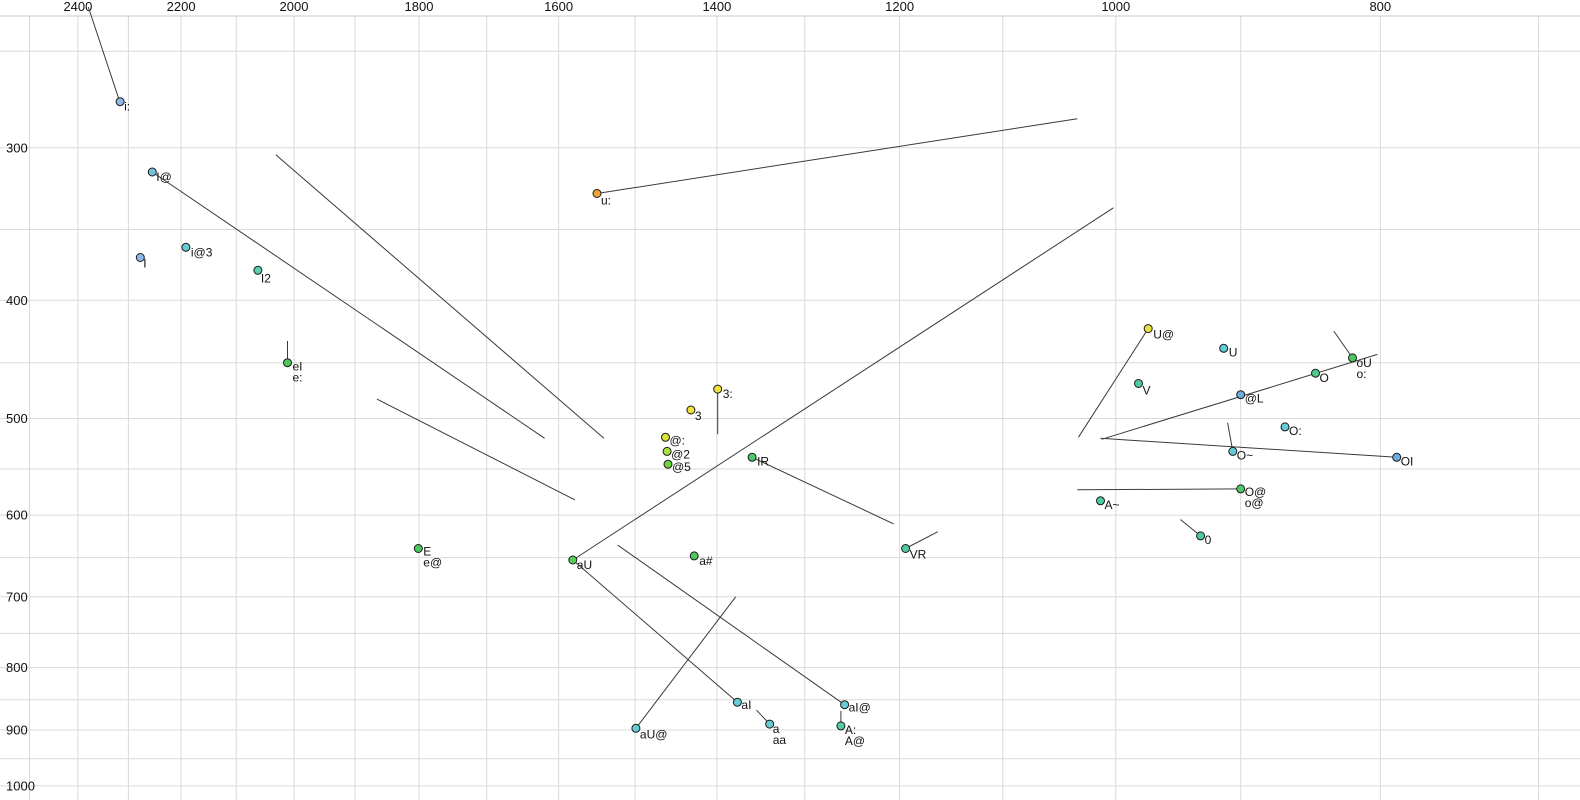 Image resolution: width=1580 pixels, height=800 pixels. What do you see at coordinates (298, 367) in the screenshot?
I see `point-label: eI` at bounding box center [298, 367].